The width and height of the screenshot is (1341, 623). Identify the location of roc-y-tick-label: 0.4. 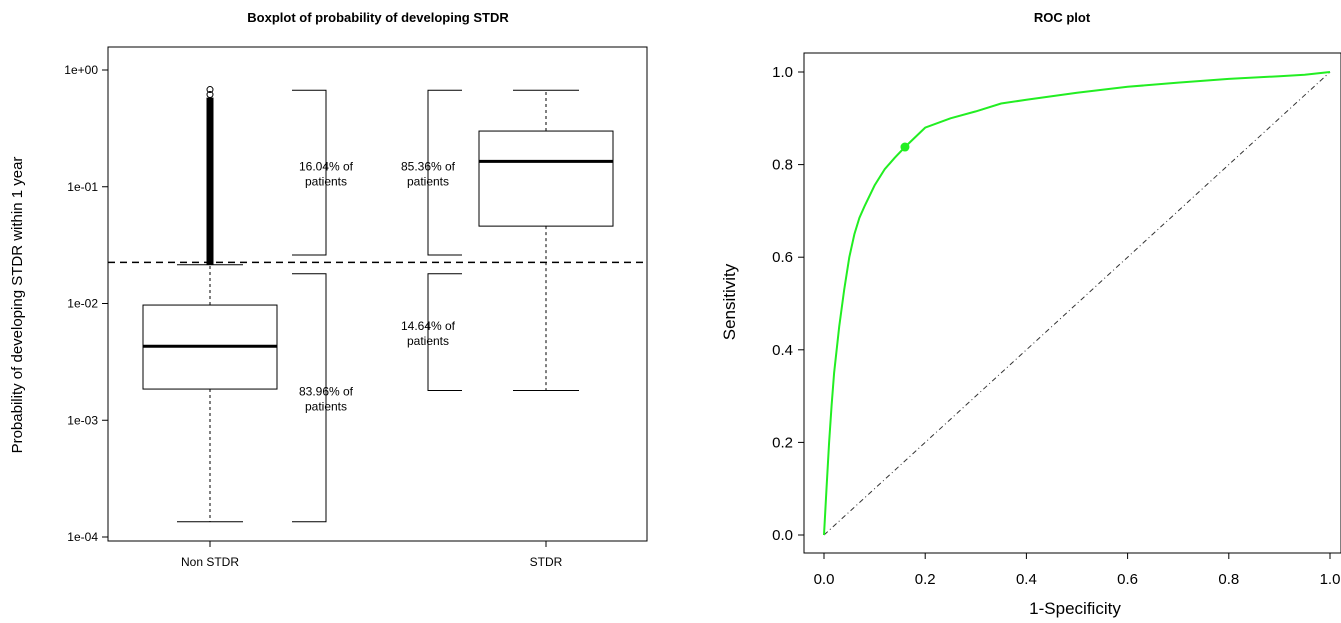
(782, 350).